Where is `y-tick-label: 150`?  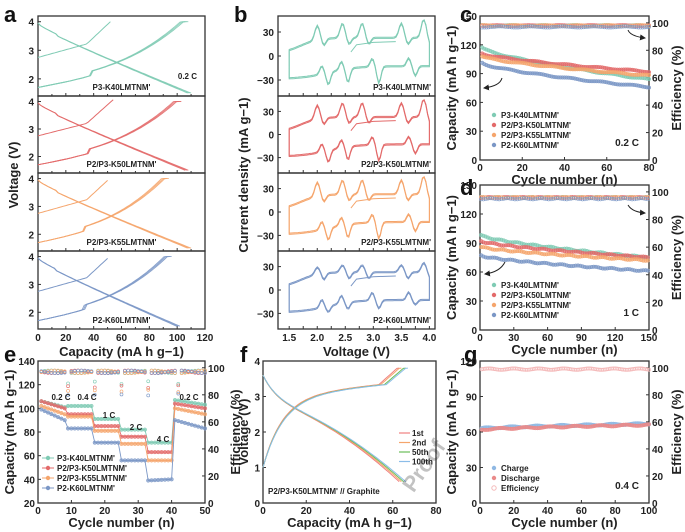
y-tick-label: 150 is located at coordinates (468, 17).